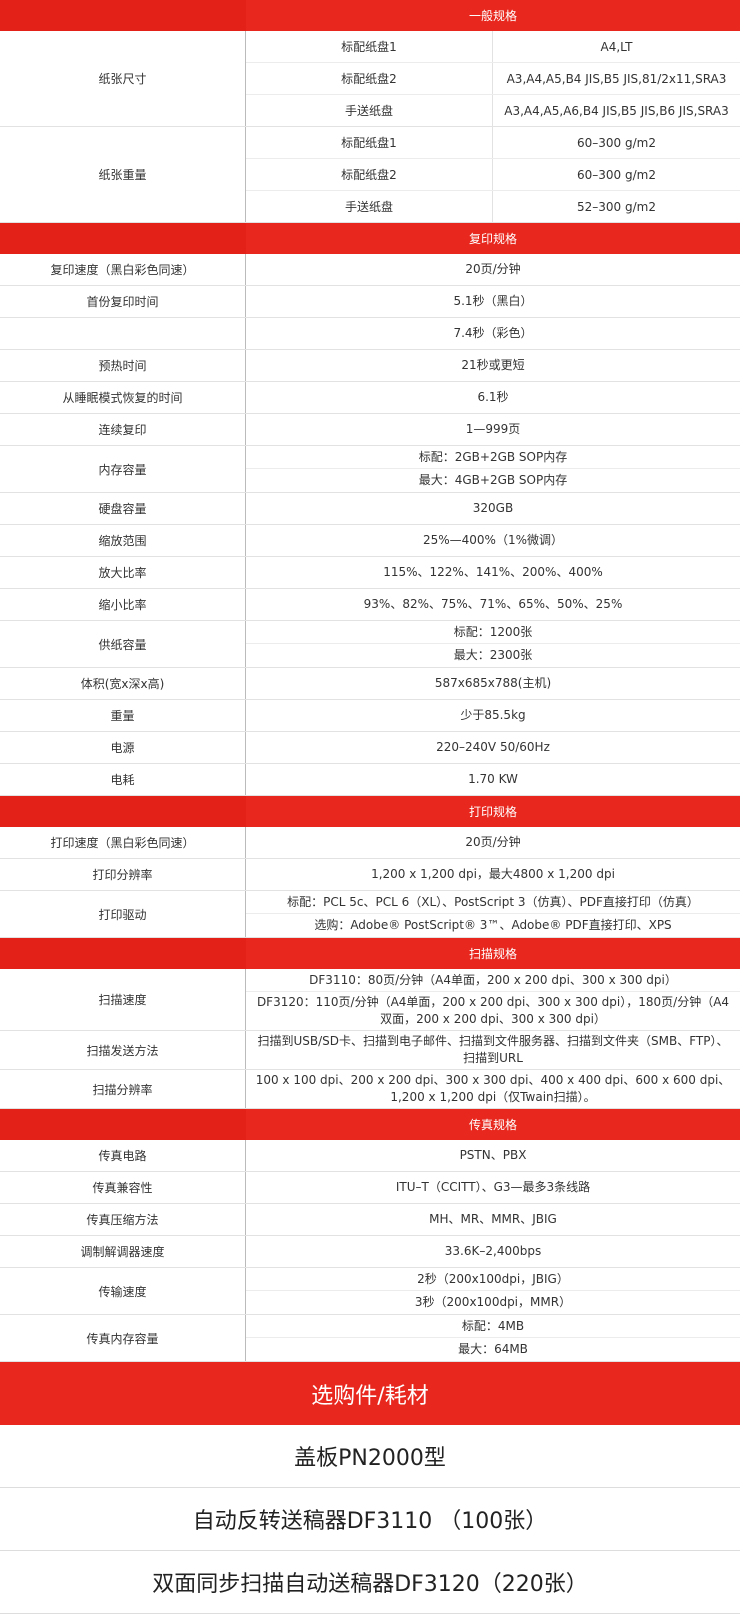 The height and width of the screenshot is (1614, 750). I want to click on spec-values: PSTN、PBX, so click(493, 1155).